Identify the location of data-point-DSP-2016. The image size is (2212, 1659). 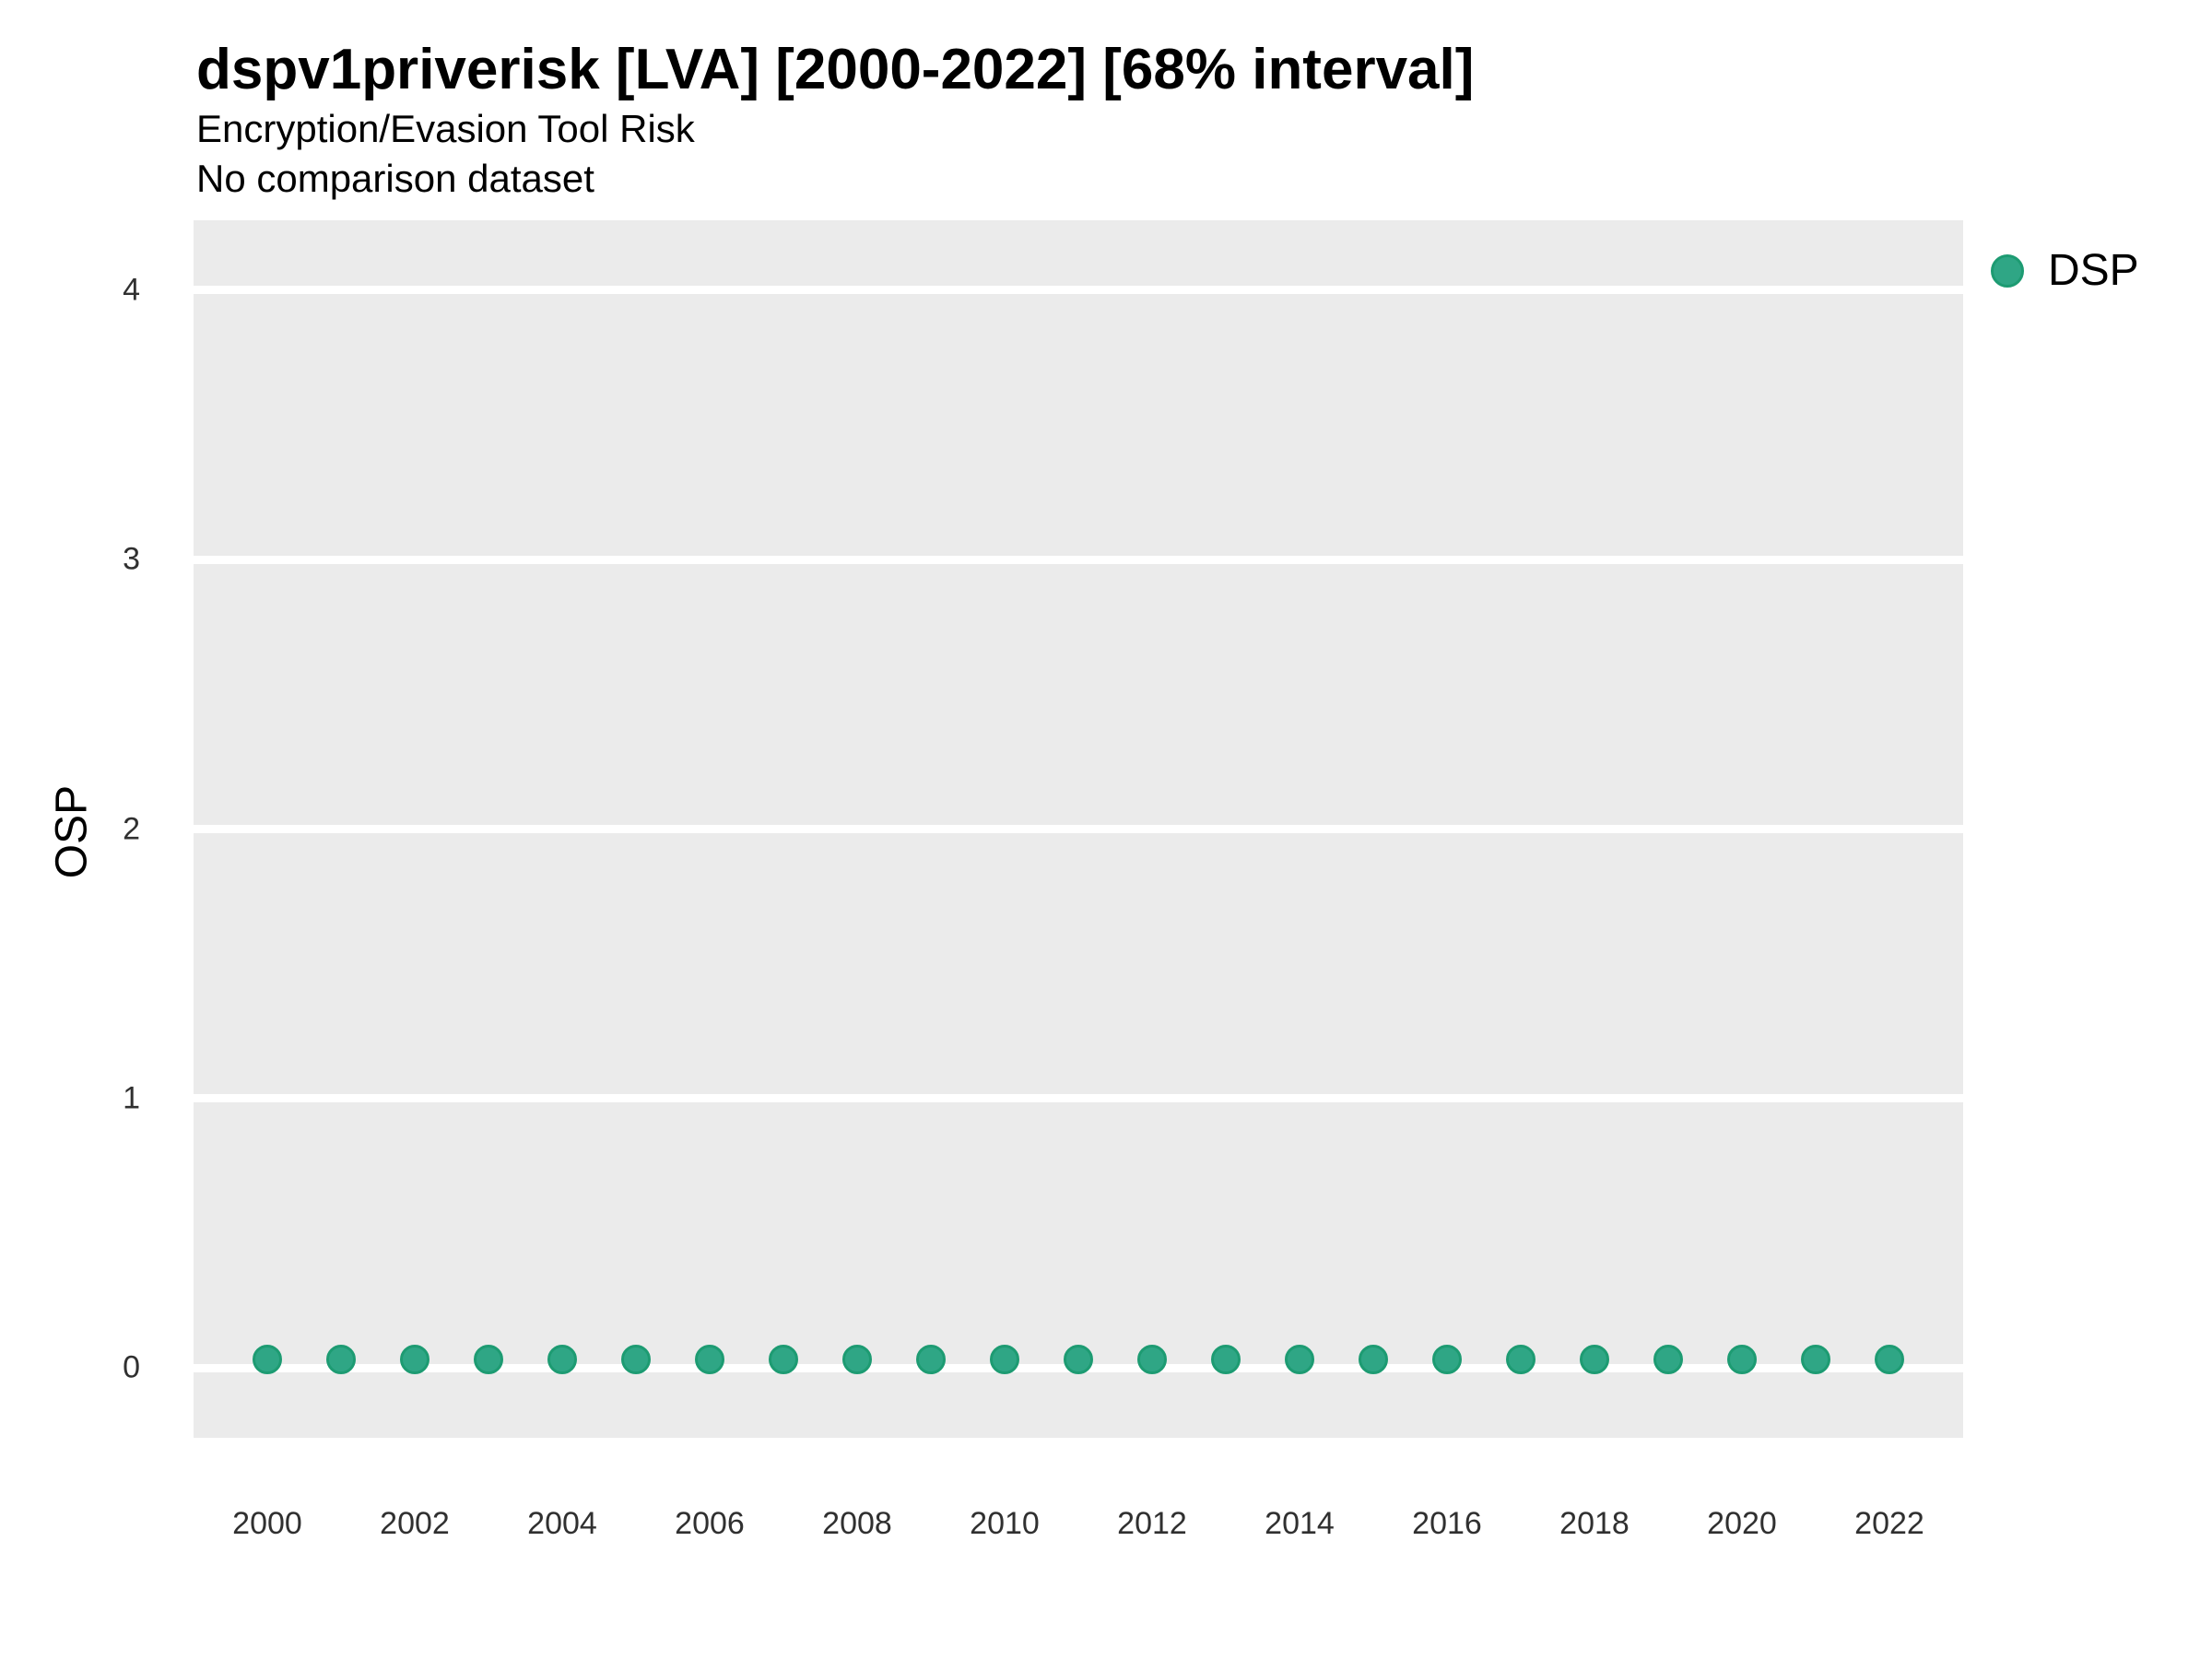
(1447, 1360).